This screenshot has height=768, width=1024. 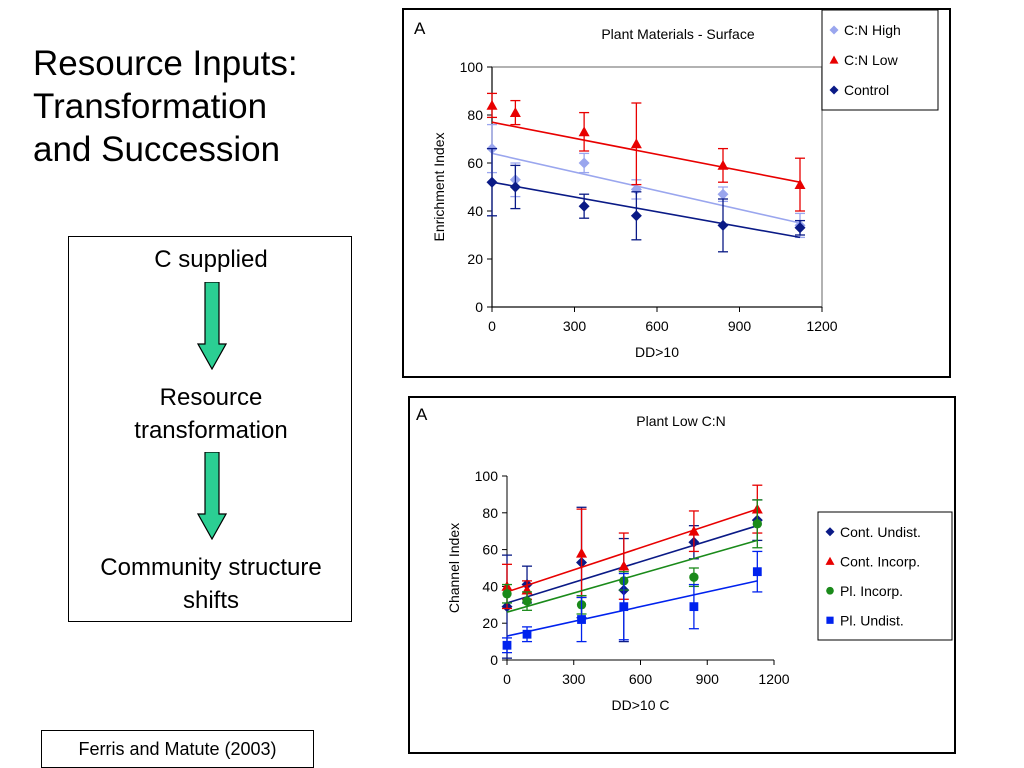 I want to click on slide-title-line-2: Transformation, so click(x=150, y=106).